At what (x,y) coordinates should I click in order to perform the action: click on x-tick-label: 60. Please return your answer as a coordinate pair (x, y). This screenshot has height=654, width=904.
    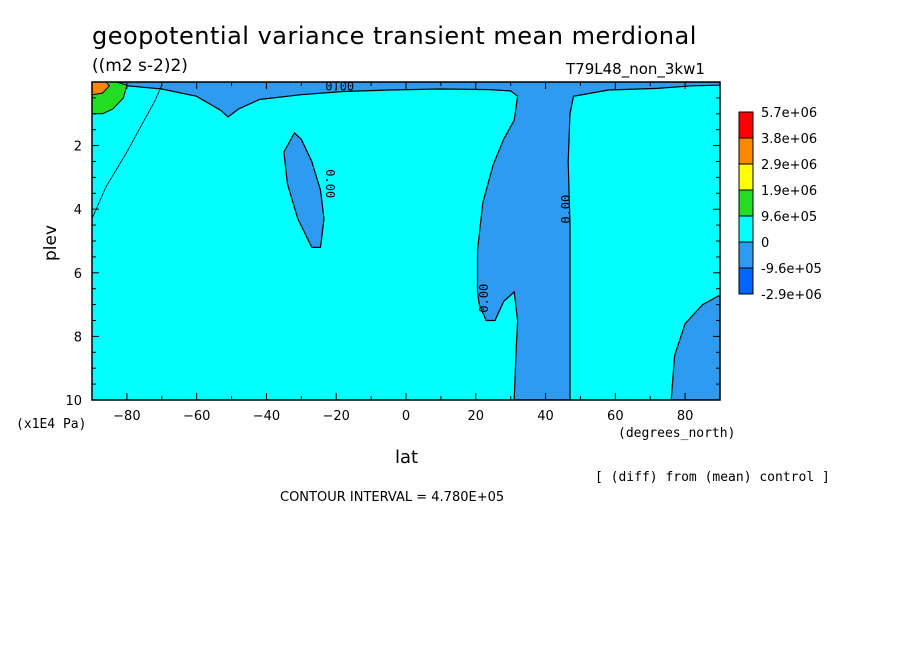
    Looking at the image, I should click on (615, 416).